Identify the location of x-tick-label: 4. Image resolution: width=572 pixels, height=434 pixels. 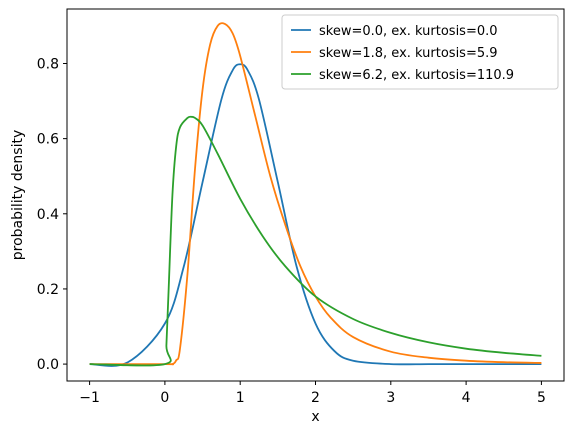
(466, 398).